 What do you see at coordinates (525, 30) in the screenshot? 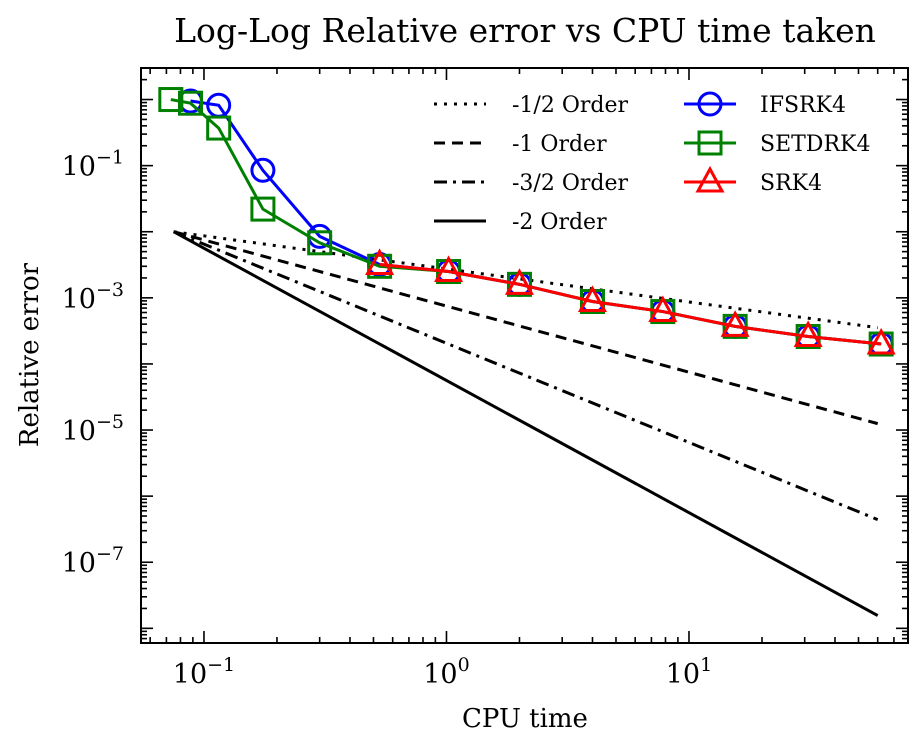
I see `chart-title: Log-Log Relative error vs CPU time taken` at bounding box center [525, 30].